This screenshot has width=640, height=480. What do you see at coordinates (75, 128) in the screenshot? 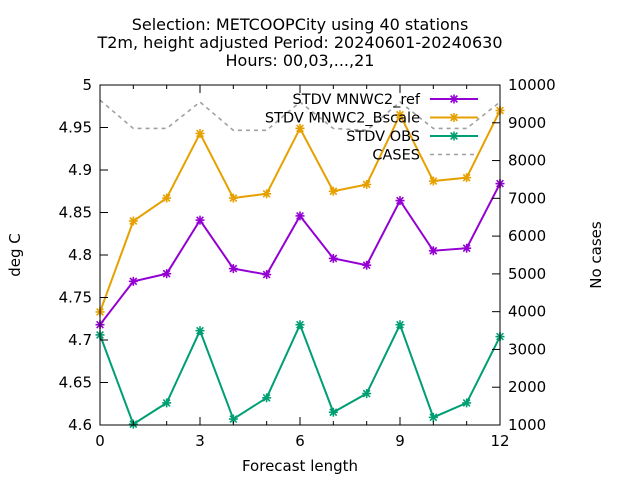
I see `y-tick-label: 4.95` at bounding box center [75, 128].